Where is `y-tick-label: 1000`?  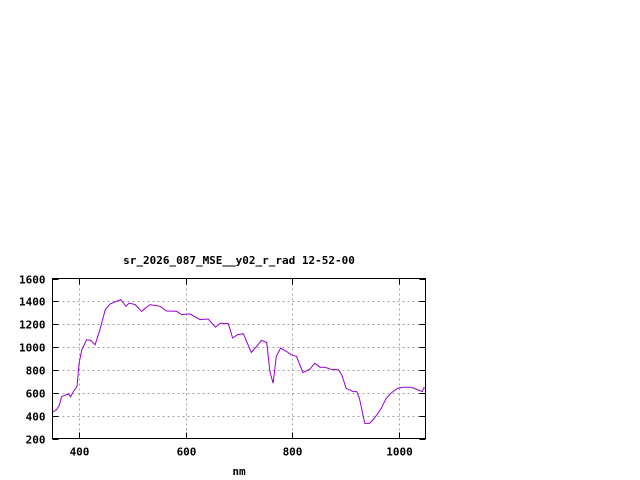
y-tick-label: 1000 is located at coordinates (32, 348).